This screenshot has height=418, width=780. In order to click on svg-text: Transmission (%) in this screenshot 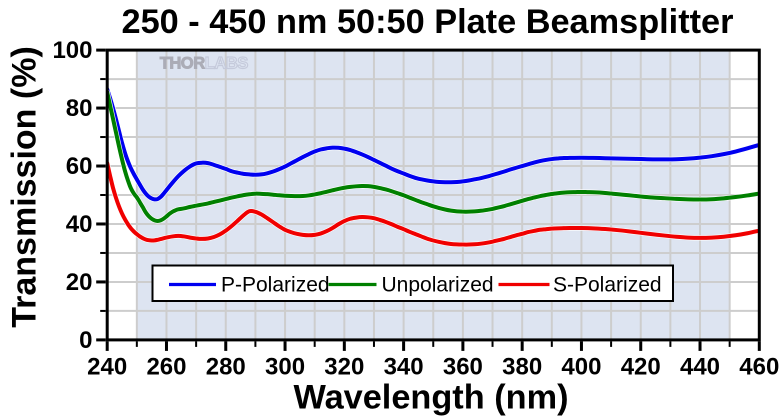, I will do `click(25, 187)`.